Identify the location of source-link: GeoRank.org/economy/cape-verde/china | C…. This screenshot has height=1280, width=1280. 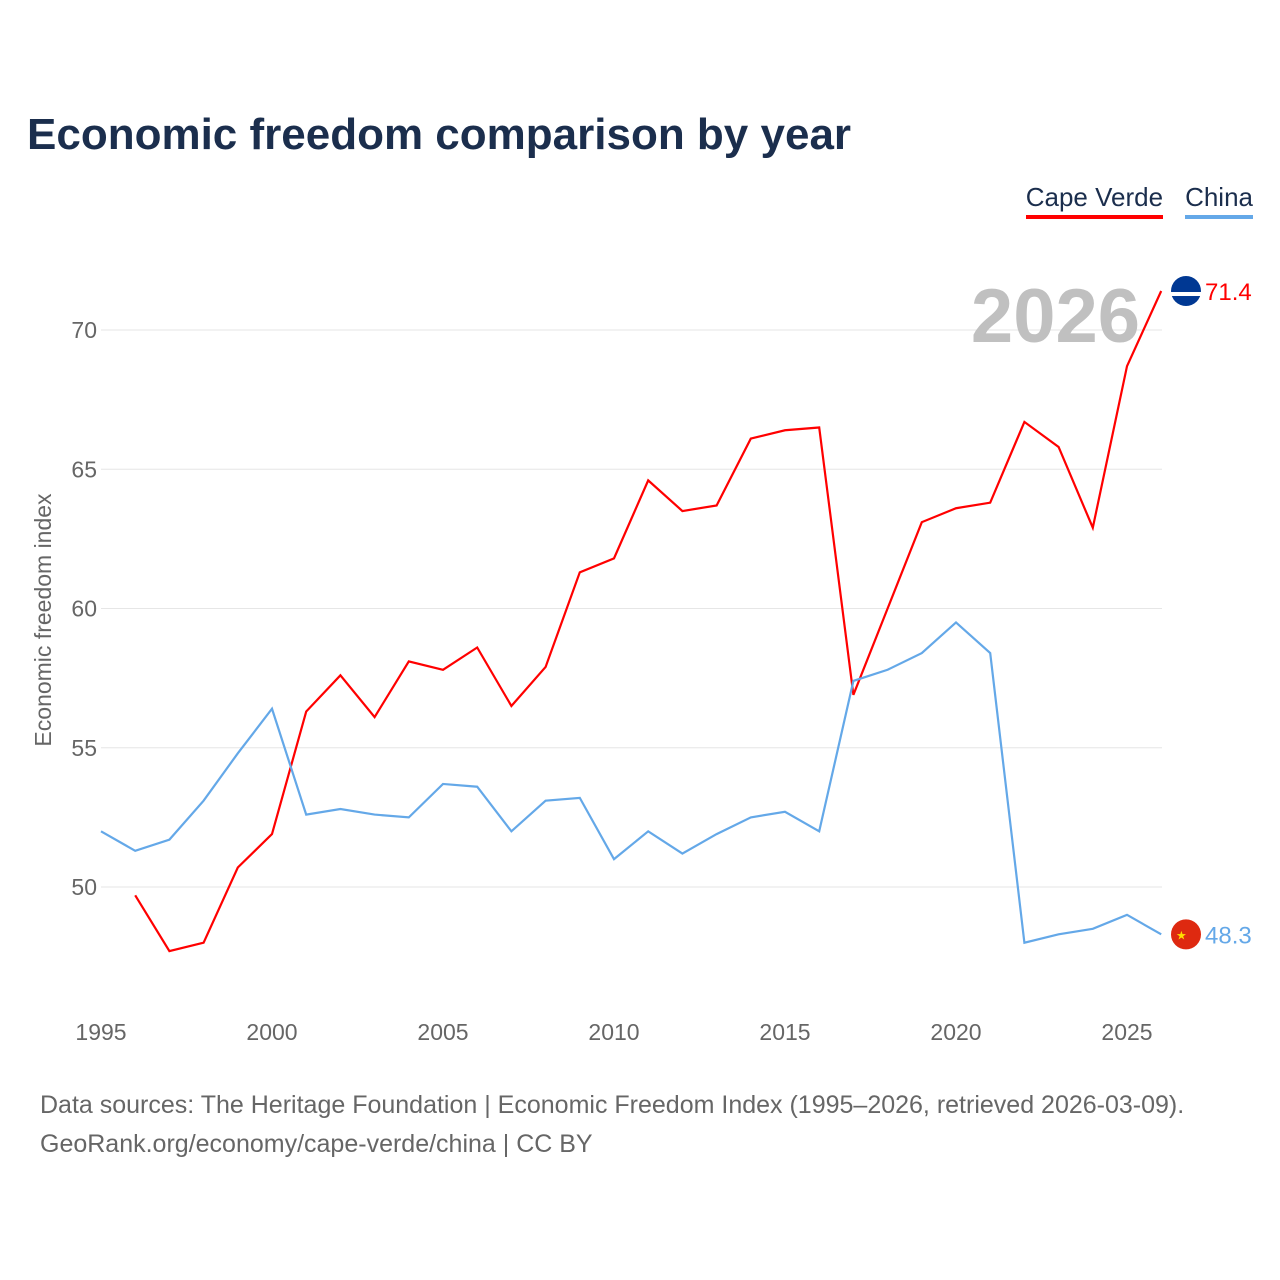
(316, 1144).